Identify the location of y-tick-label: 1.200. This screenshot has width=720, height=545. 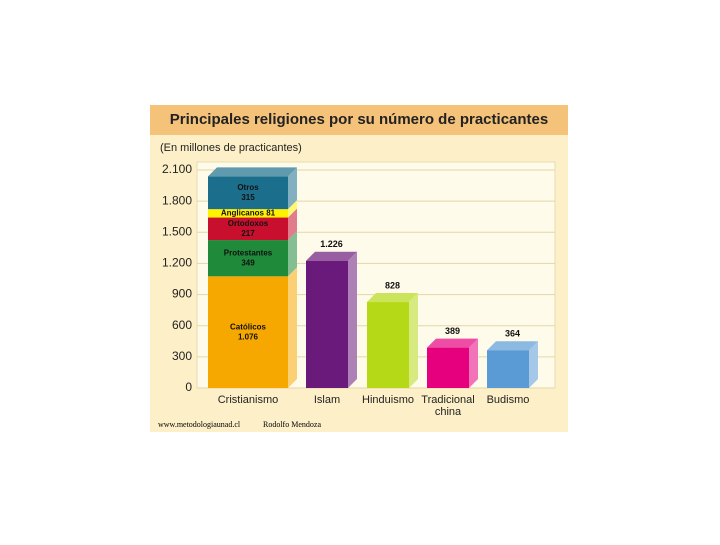
(177, 263).